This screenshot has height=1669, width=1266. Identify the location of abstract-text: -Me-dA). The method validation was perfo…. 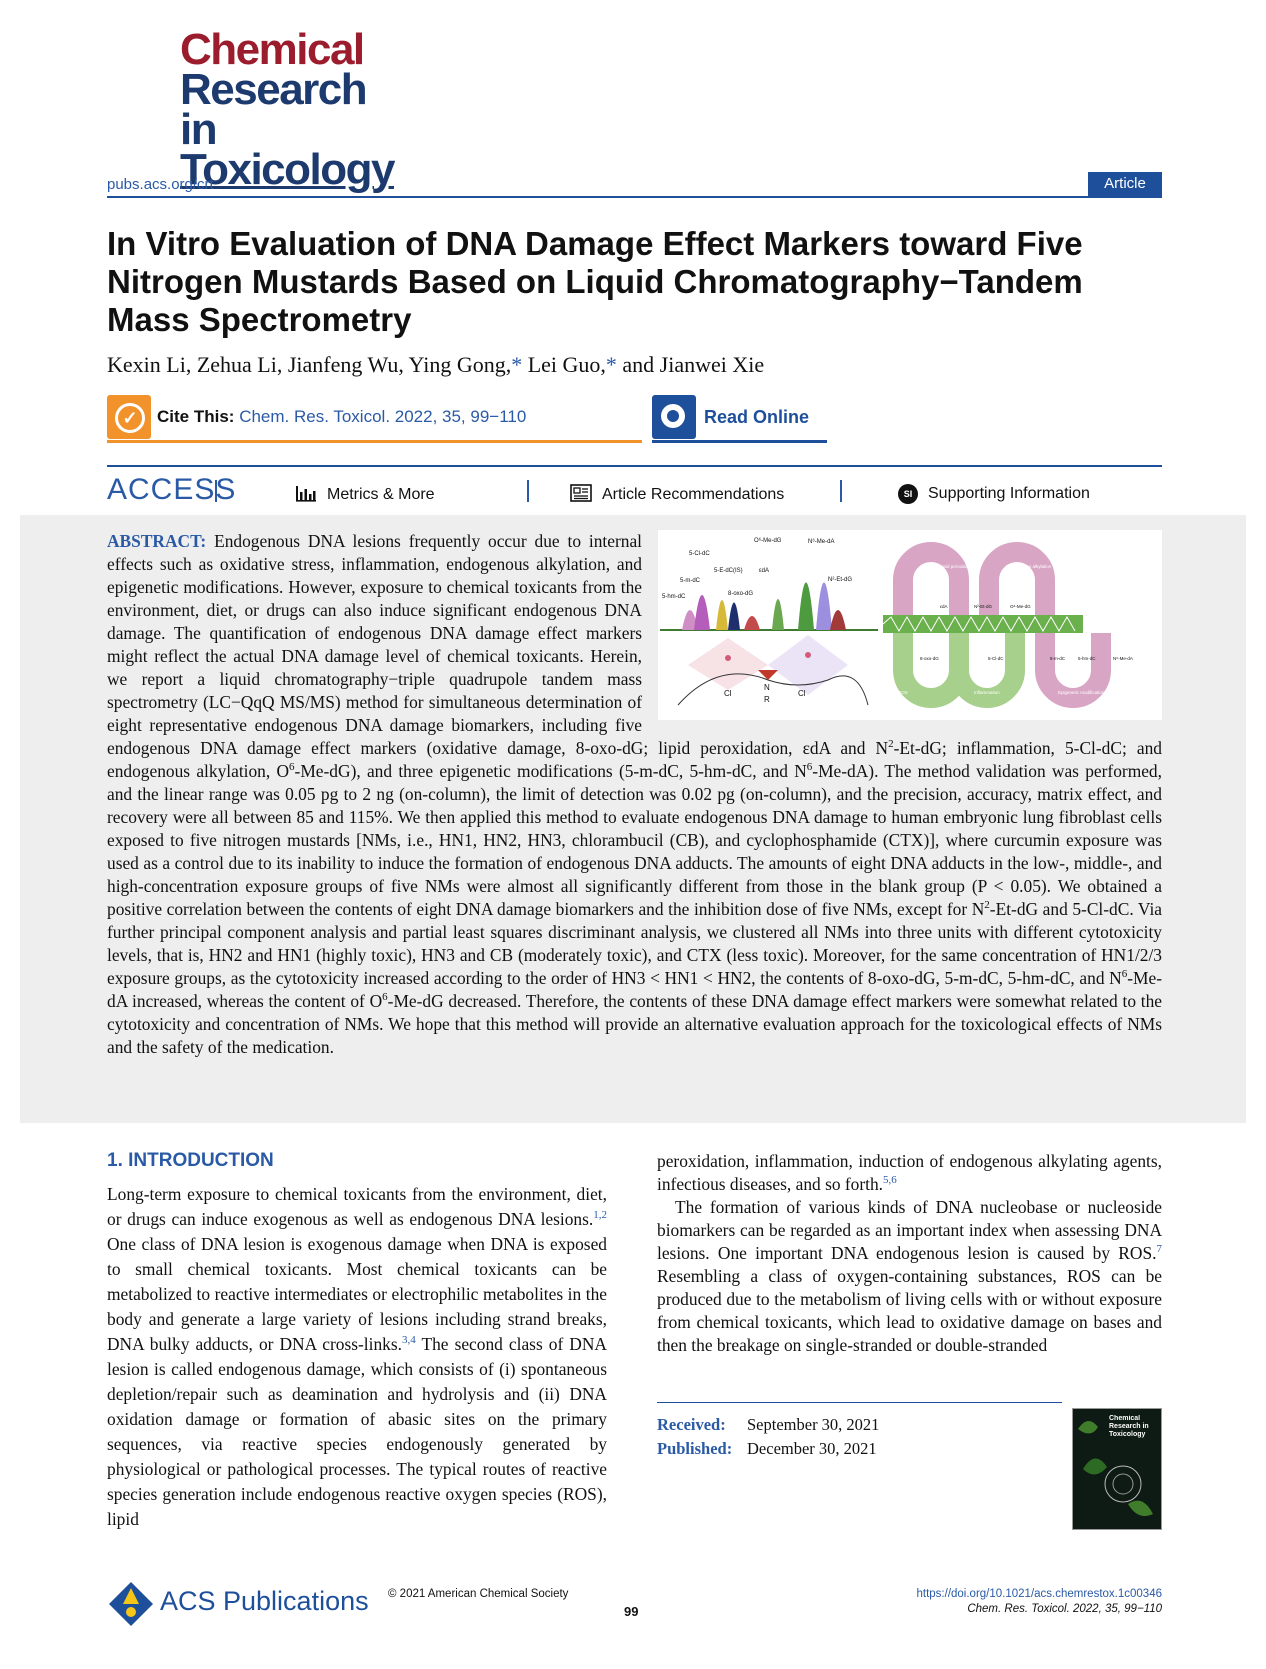
(634, 840).